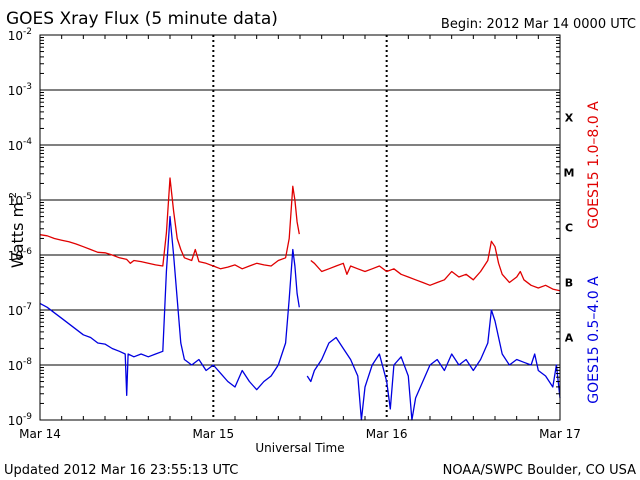  I want to click on svg-text: Watts m-2, so click(17, 230).